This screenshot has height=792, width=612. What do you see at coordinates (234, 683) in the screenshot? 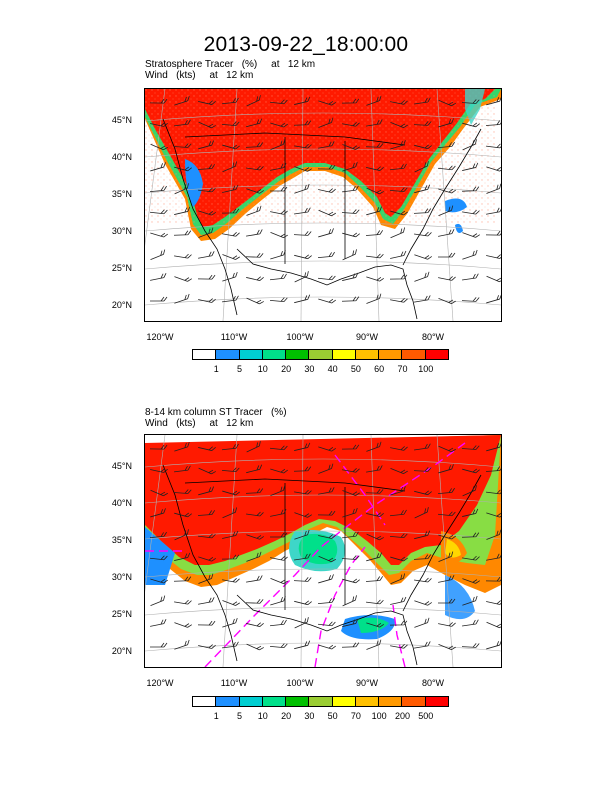
I see `lon-label: 110°W` at bounding box center [234, 683].